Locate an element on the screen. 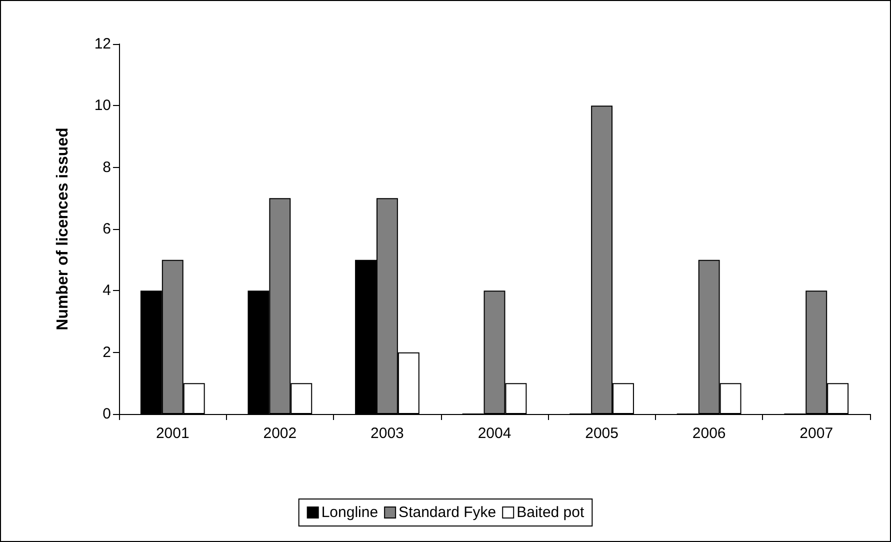 The height and width of the screenshot is (542, 891). y-tick-label: 2 is located at coordinates (106, 352).